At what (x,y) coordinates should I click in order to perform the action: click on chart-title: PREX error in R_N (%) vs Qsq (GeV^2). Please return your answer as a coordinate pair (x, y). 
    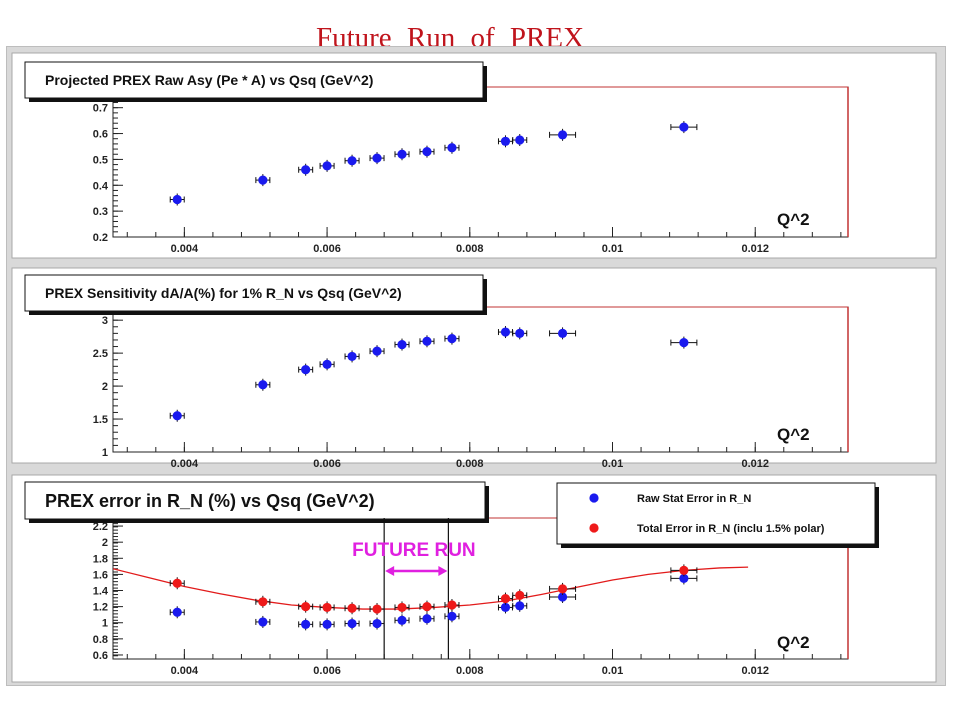
    Looking at the image, I should click on (210, 501).